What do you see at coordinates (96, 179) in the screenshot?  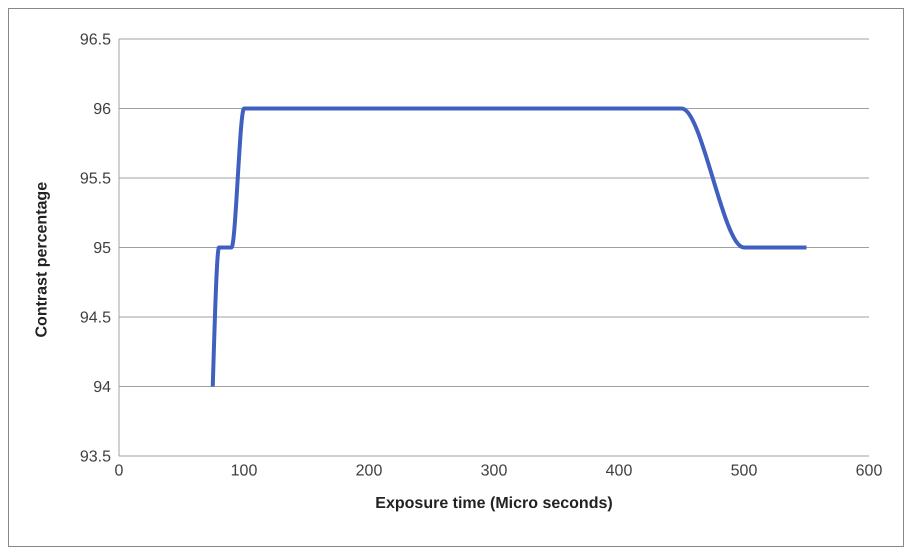 I see `y-tick-label: 95.5` at bounding box center [96, 179].